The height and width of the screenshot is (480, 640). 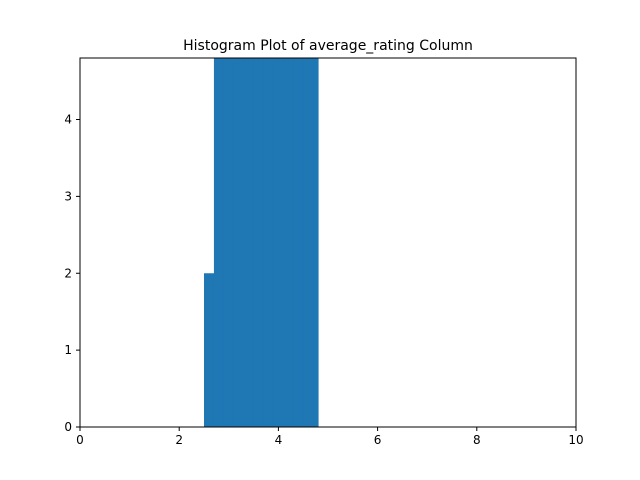 I want to click on x-tick-label-0: 0, so click(x=80, y=440).